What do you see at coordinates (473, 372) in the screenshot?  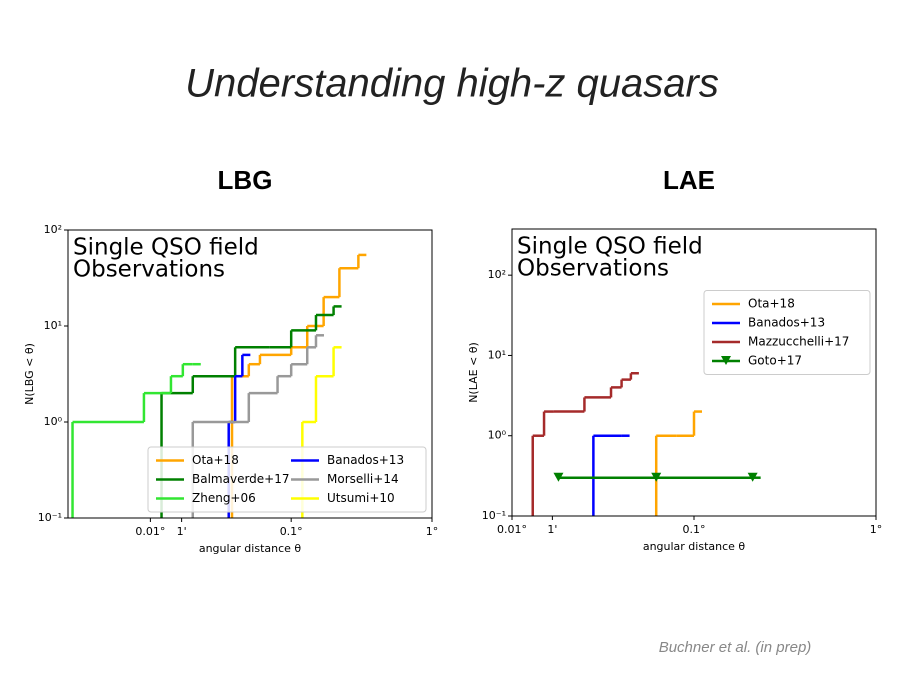 I see `y-axis-label: N(LAE < θ)` at bounding box center [473, 372].